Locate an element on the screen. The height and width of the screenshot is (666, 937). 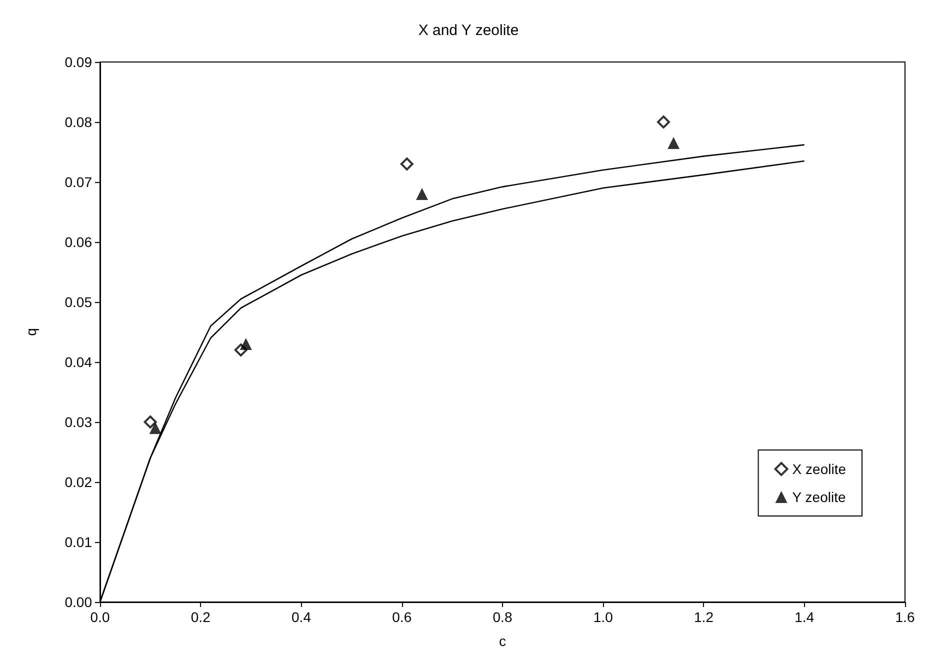
y-tick-label: 0.05 is located at coordinates (78, 302).